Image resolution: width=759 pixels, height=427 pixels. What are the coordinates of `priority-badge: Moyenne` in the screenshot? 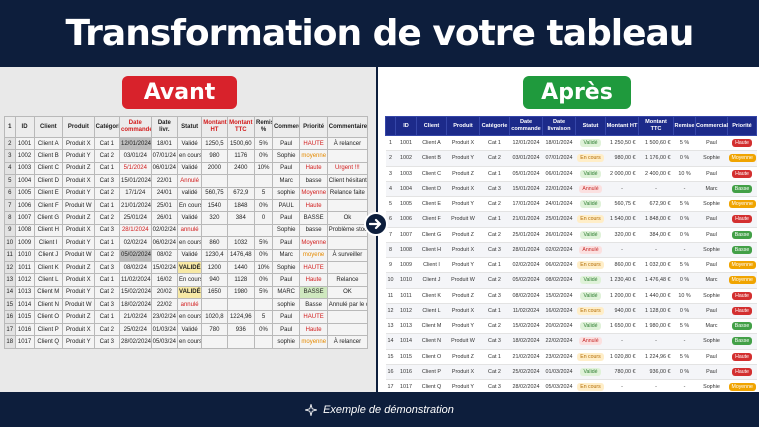 It's located at (742, 204).